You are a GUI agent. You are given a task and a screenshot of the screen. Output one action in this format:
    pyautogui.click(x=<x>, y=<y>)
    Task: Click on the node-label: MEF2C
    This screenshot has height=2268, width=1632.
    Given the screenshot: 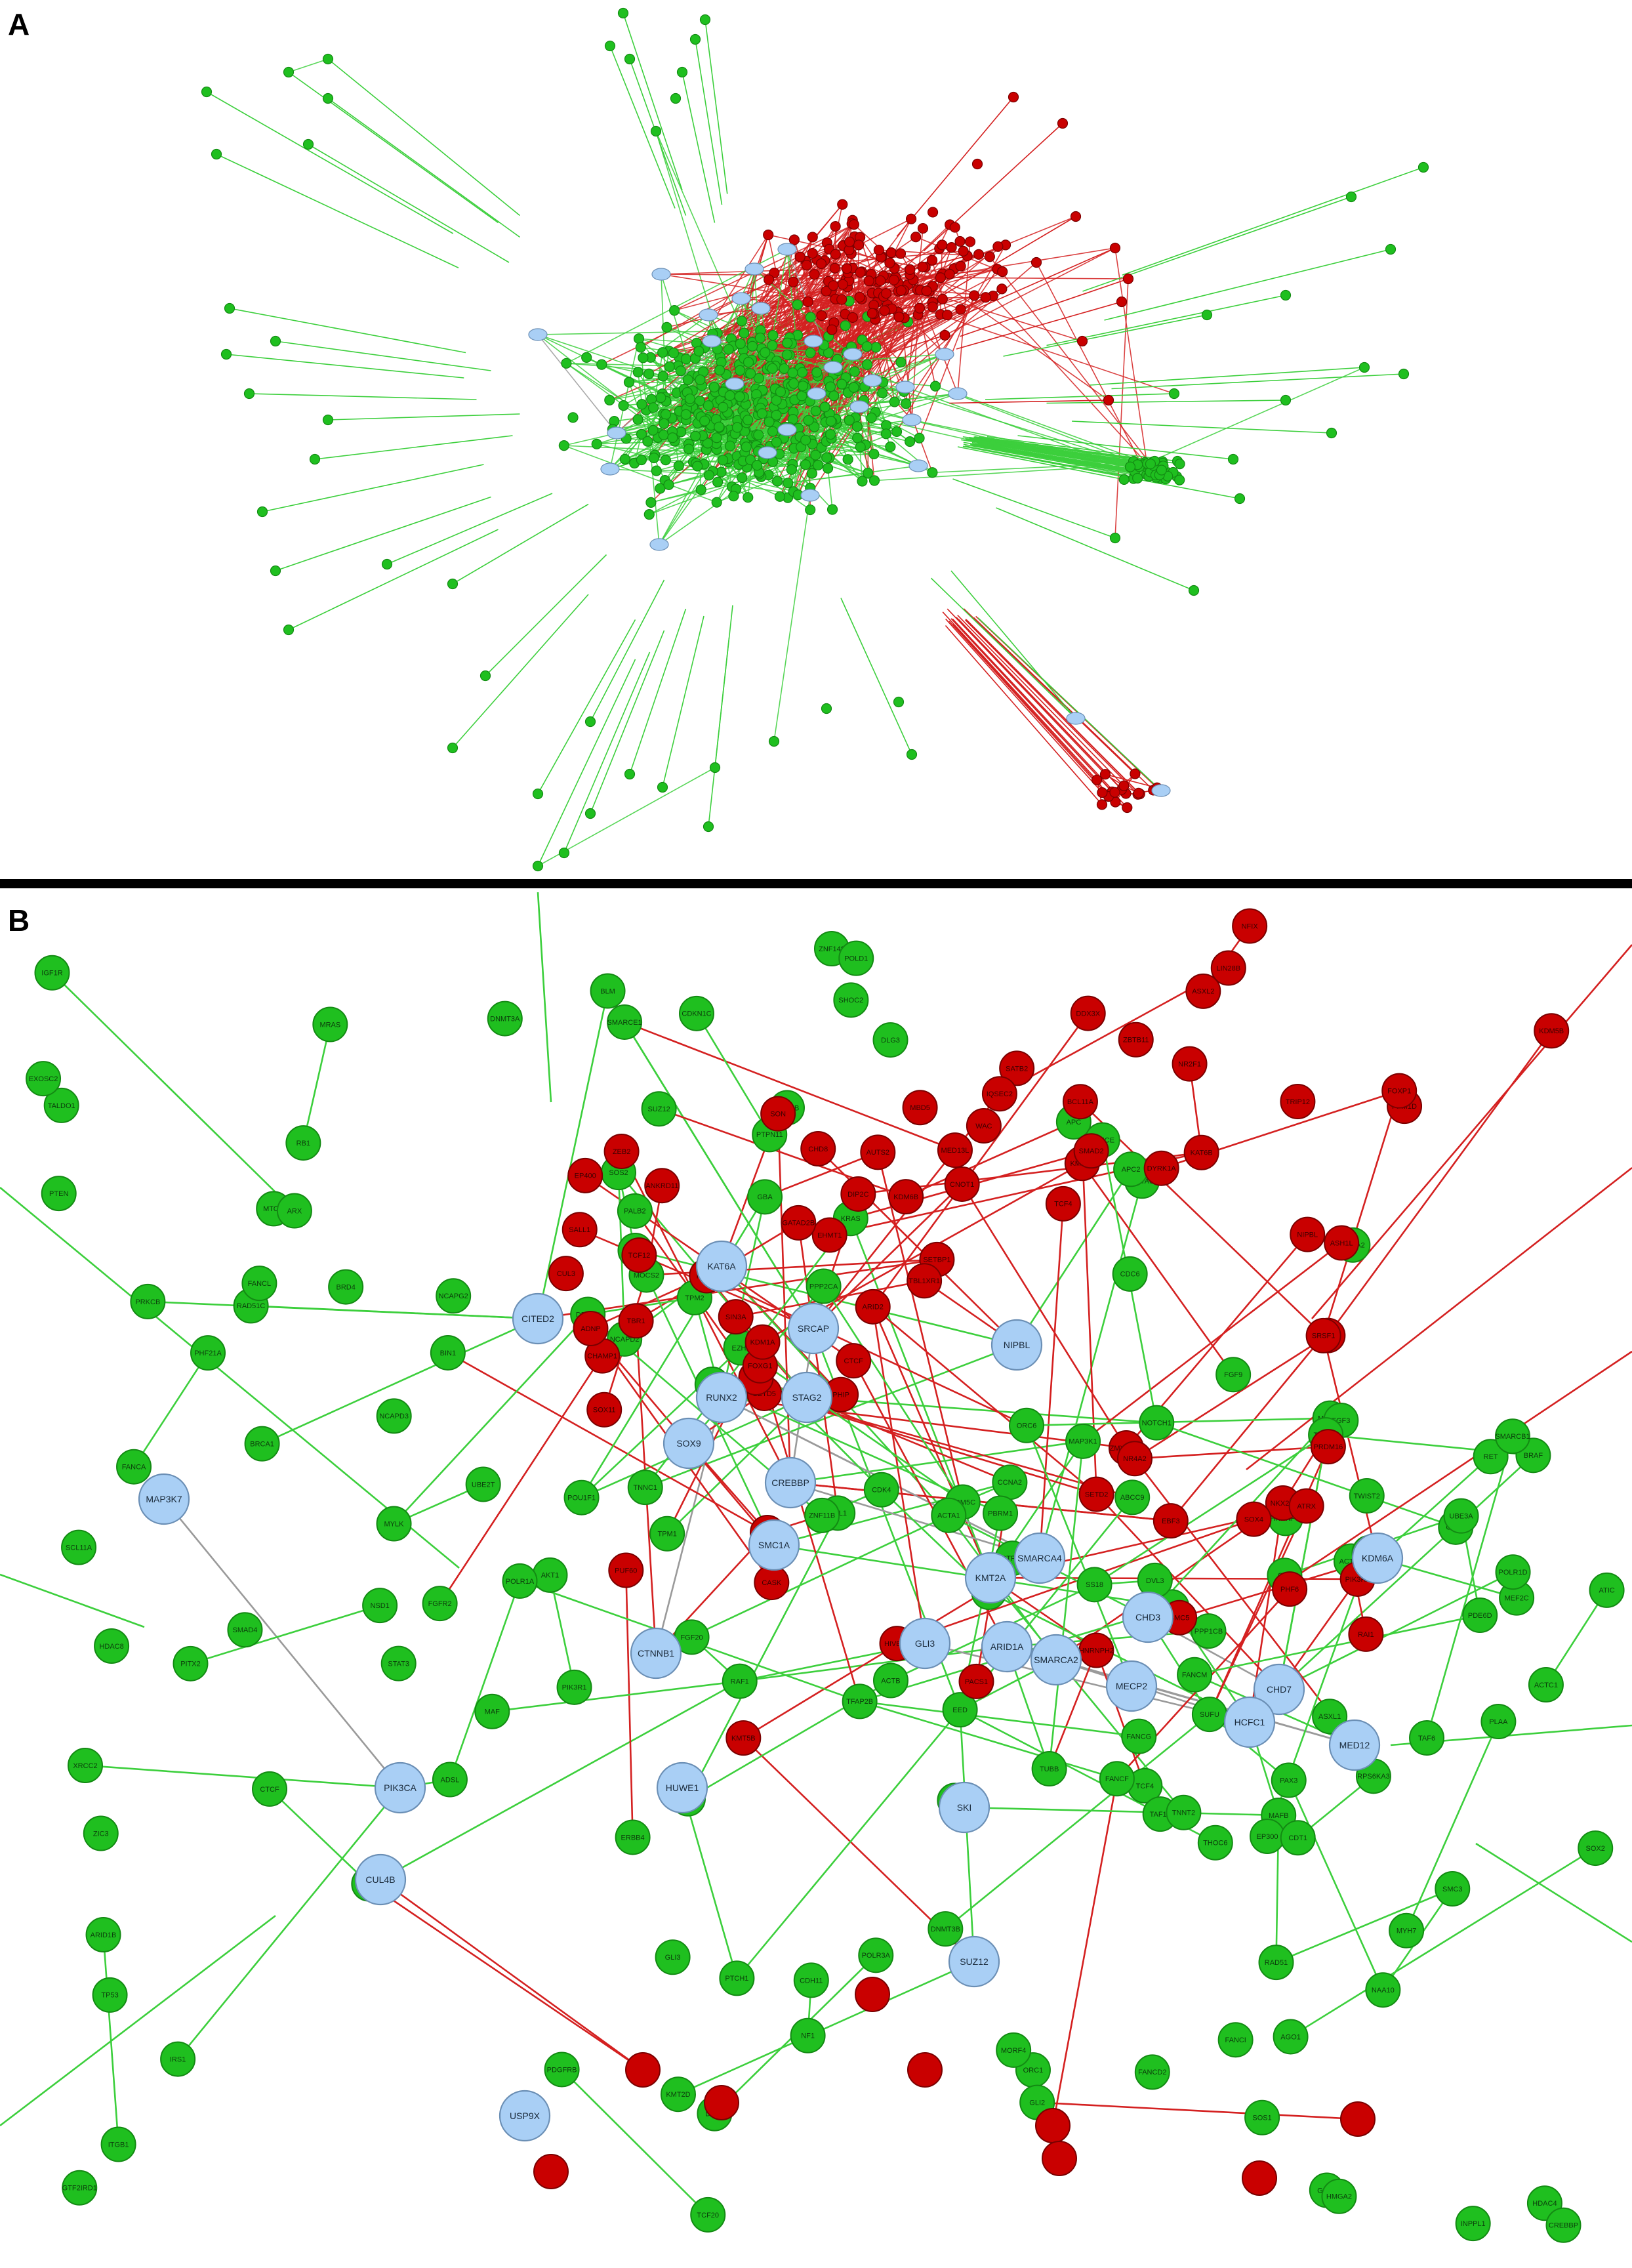 What is the action you would take?
    pyautogui.click(x=1516, y=1599)
    